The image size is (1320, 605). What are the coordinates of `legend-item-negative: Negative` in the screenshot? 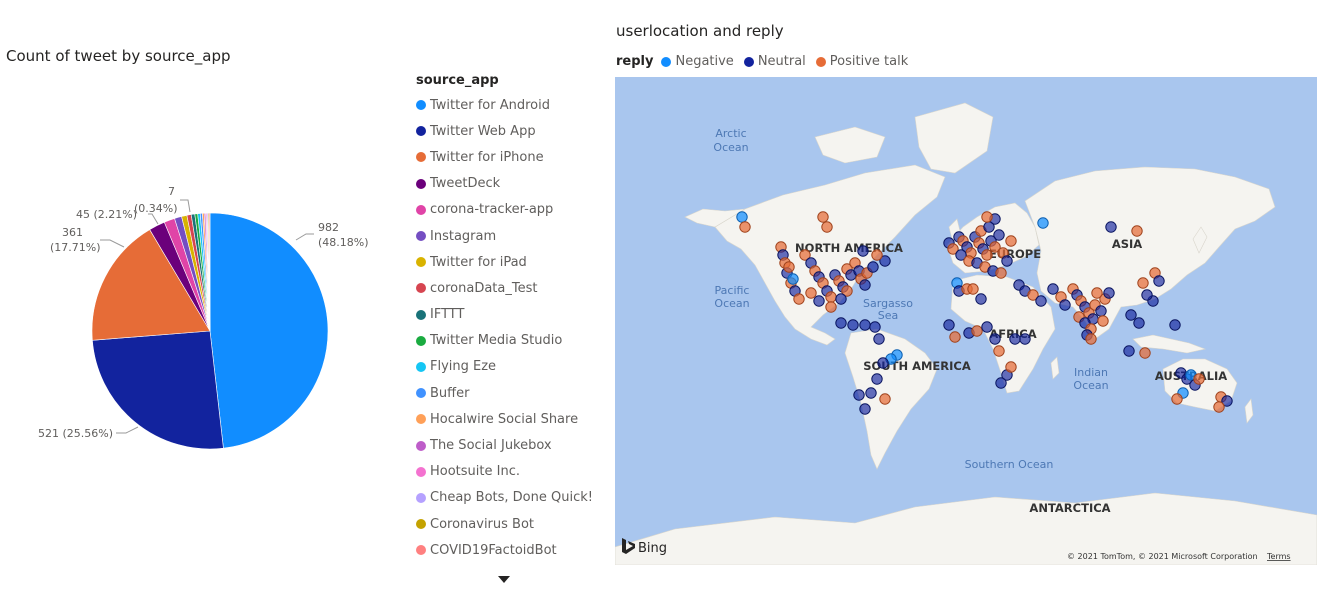 It's located at (697, 61).